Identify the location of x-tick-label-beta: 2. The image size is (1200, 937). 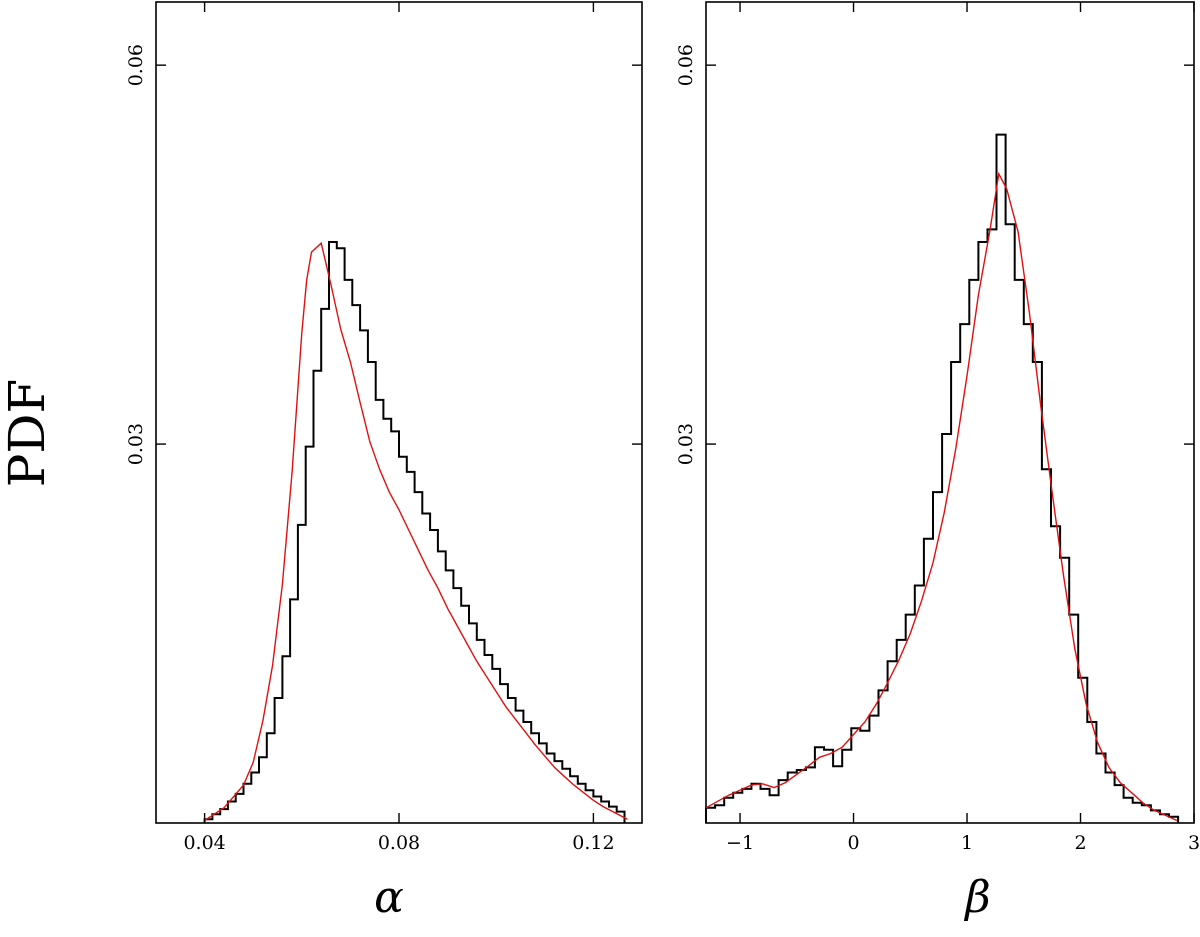
(1080, 843).